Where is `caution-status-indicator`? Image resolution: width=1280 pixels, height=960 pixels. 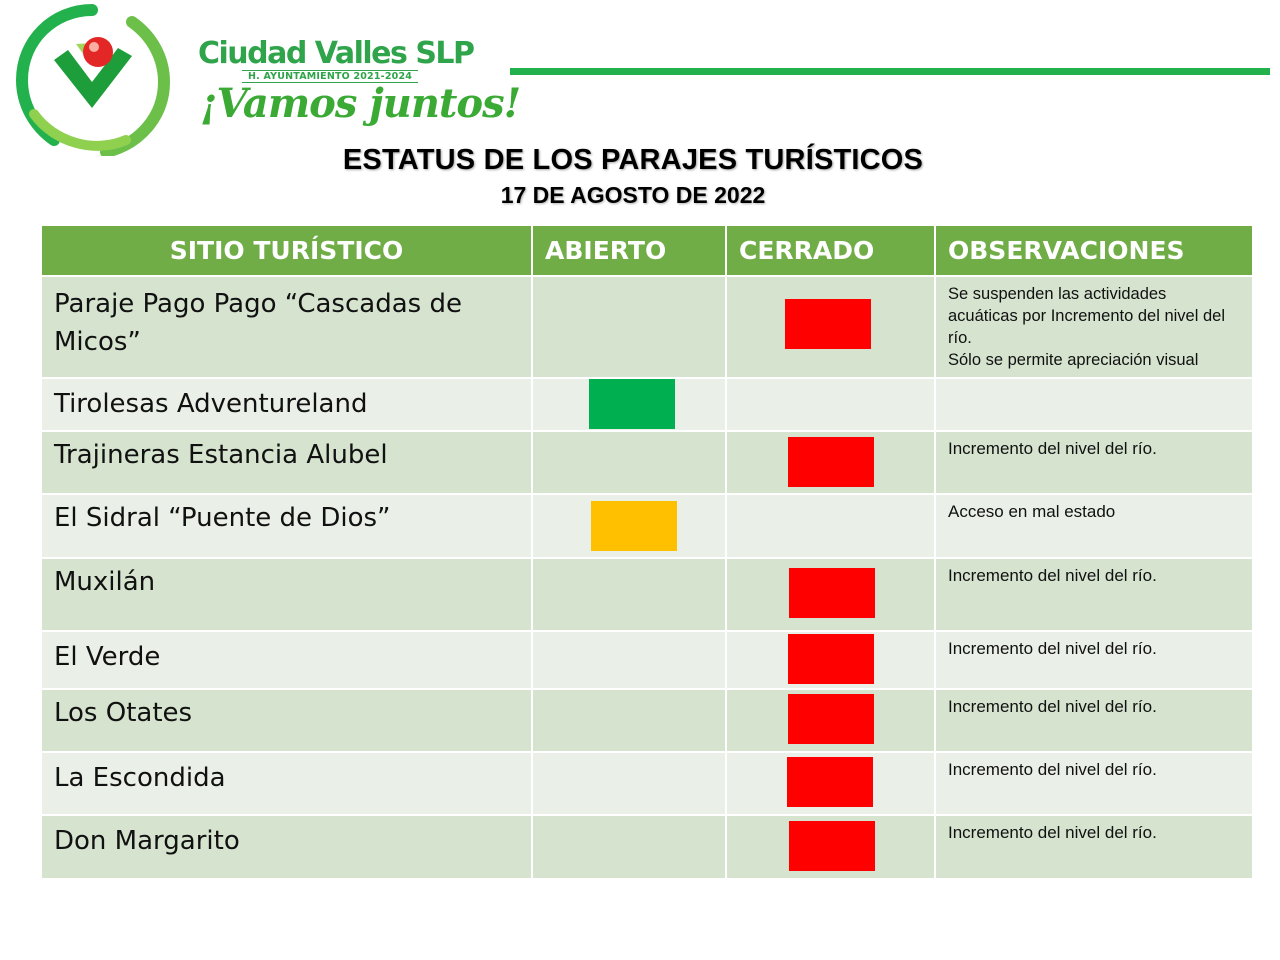 caution-status-indicator is located at coordinates (634, 526).